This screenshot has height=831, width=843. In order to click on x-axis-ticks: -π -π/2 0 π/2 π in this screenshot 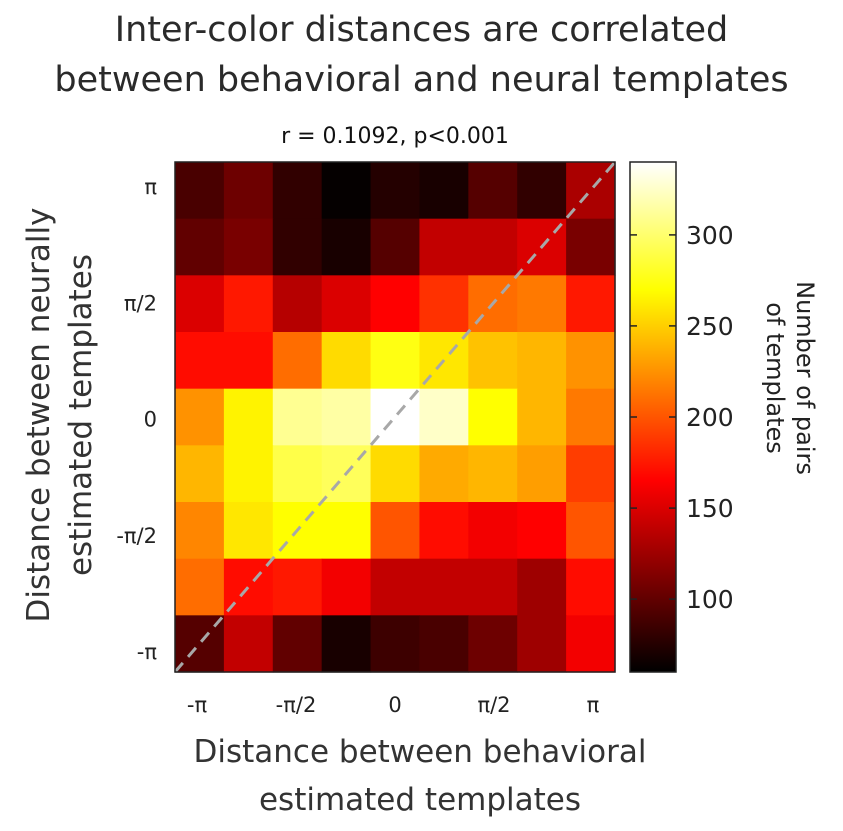, I will do `click(393, 705)`.